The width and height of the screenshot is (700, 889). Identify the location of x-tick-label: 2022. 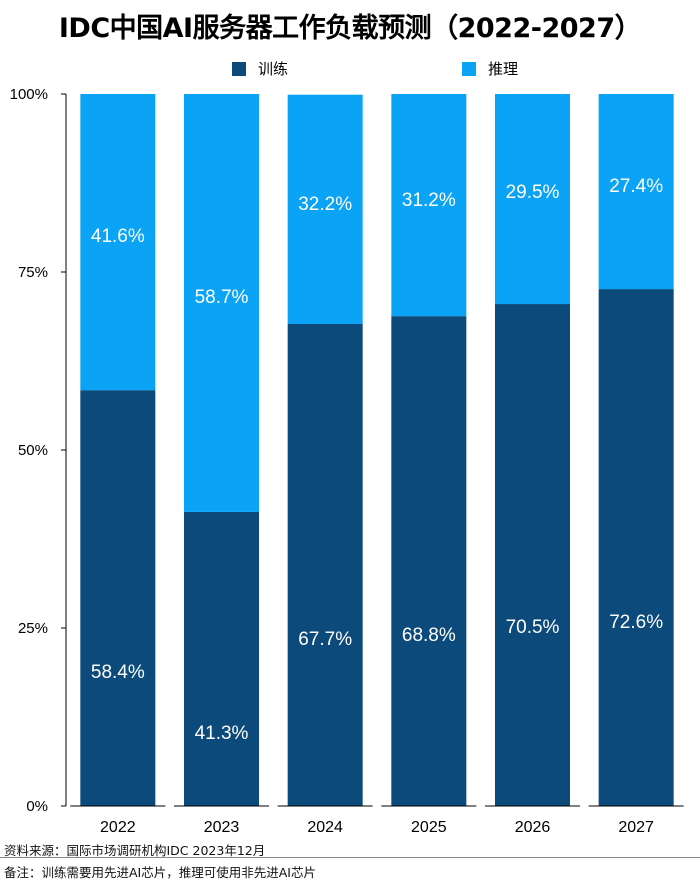
(118, 827).